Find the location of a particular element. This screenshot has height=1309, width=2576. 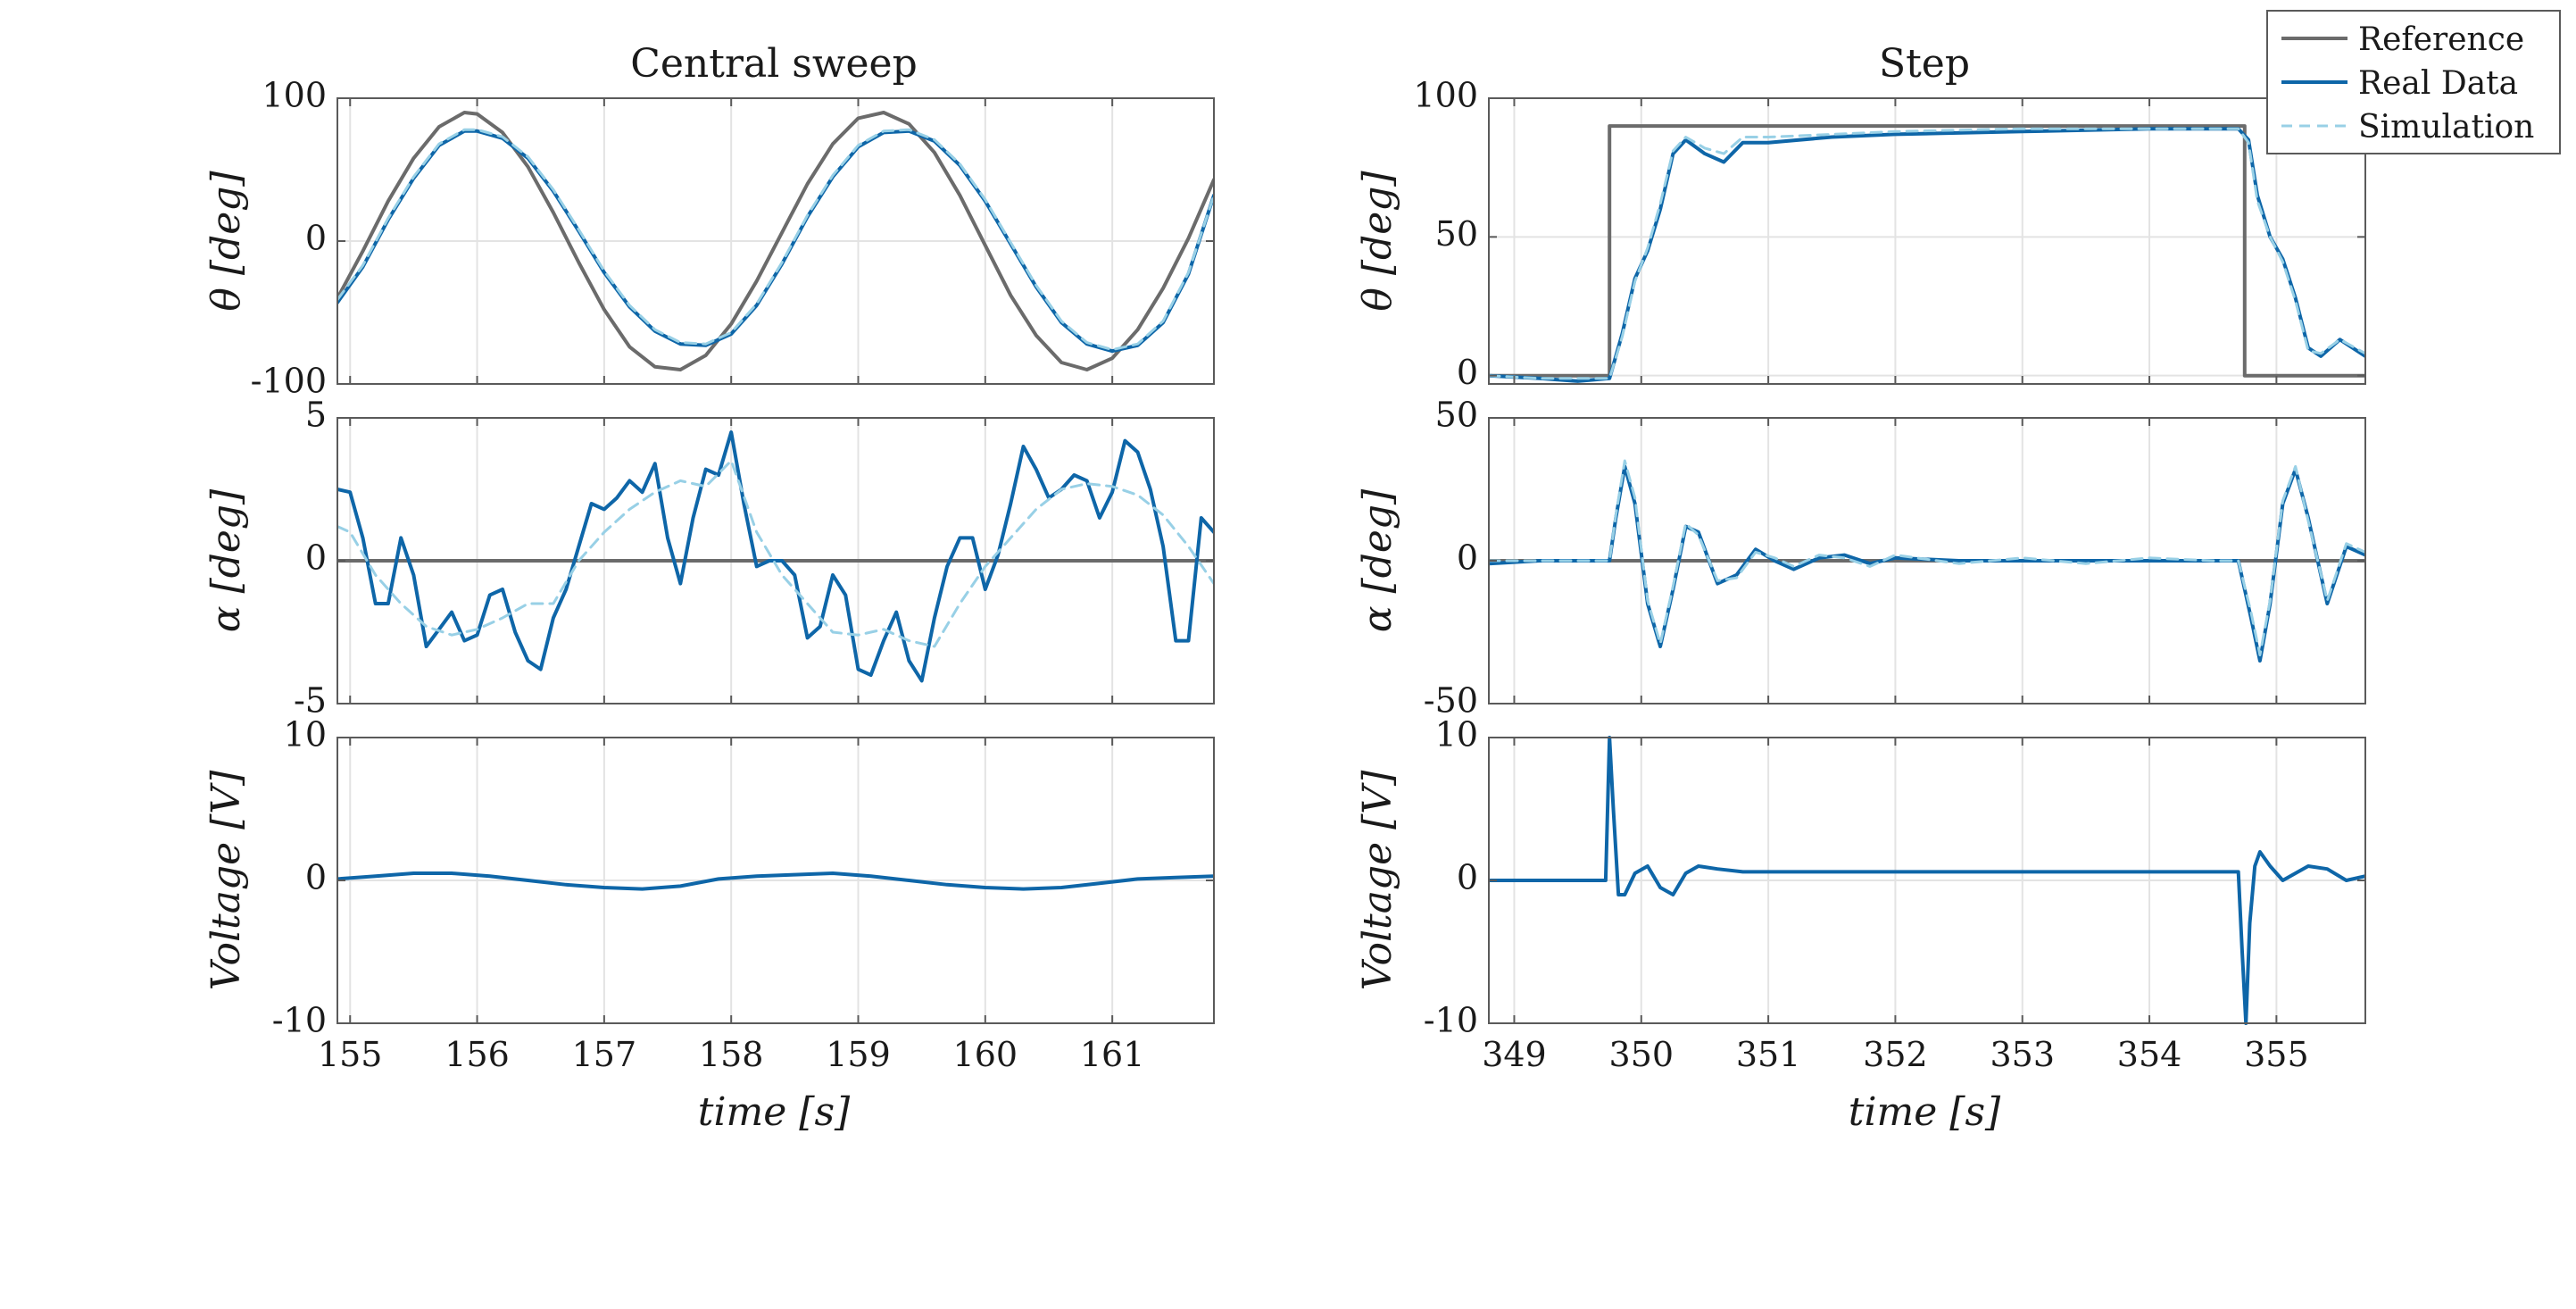

panel-step-alpha: -50 0 50 α [deg] is located at coordinates (1861, 559).